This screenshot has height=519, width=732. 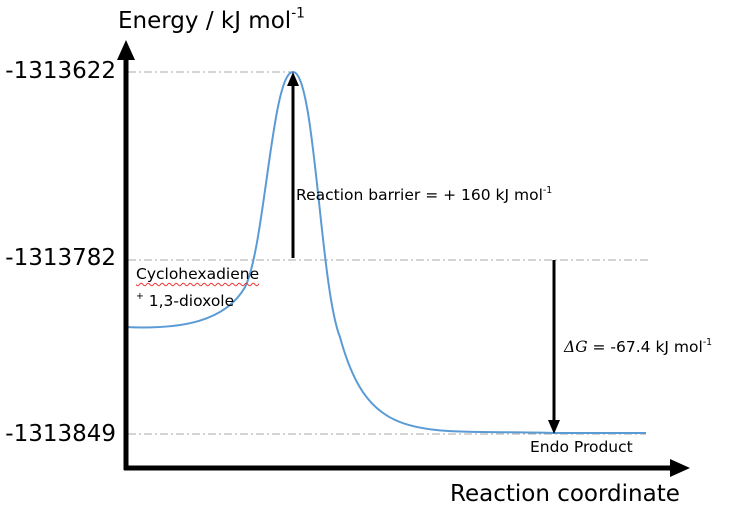 I want to click on tick-label-product: -1313849, so click(x=60, y=434).